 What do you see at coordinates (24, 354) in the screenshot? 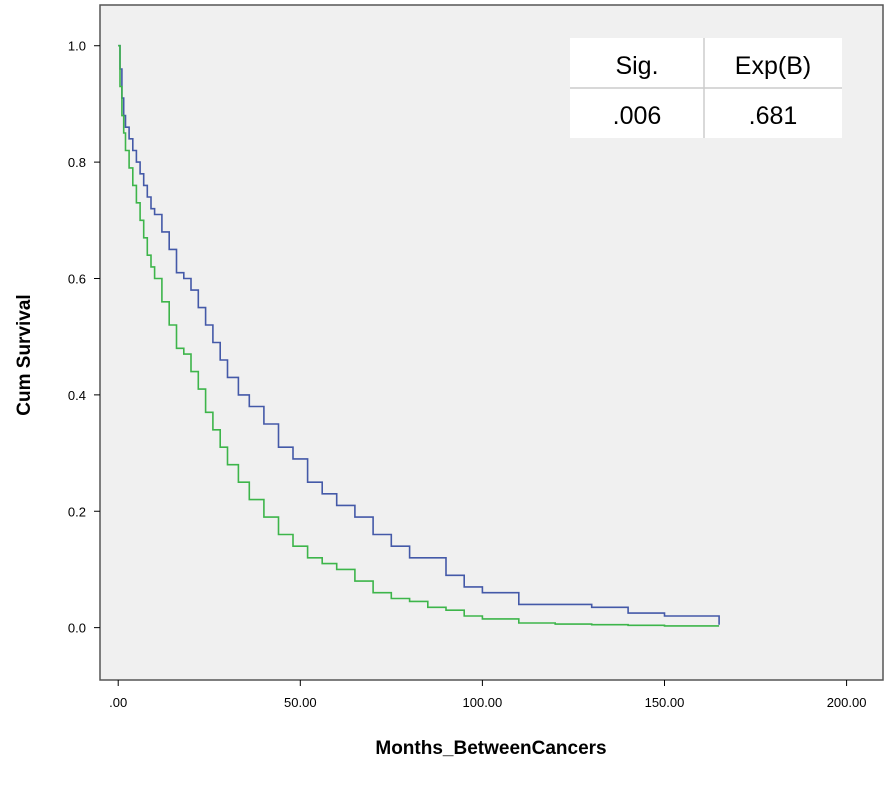
I see `y-axis-title: Cum Survival` at bounding box center [24, 354].